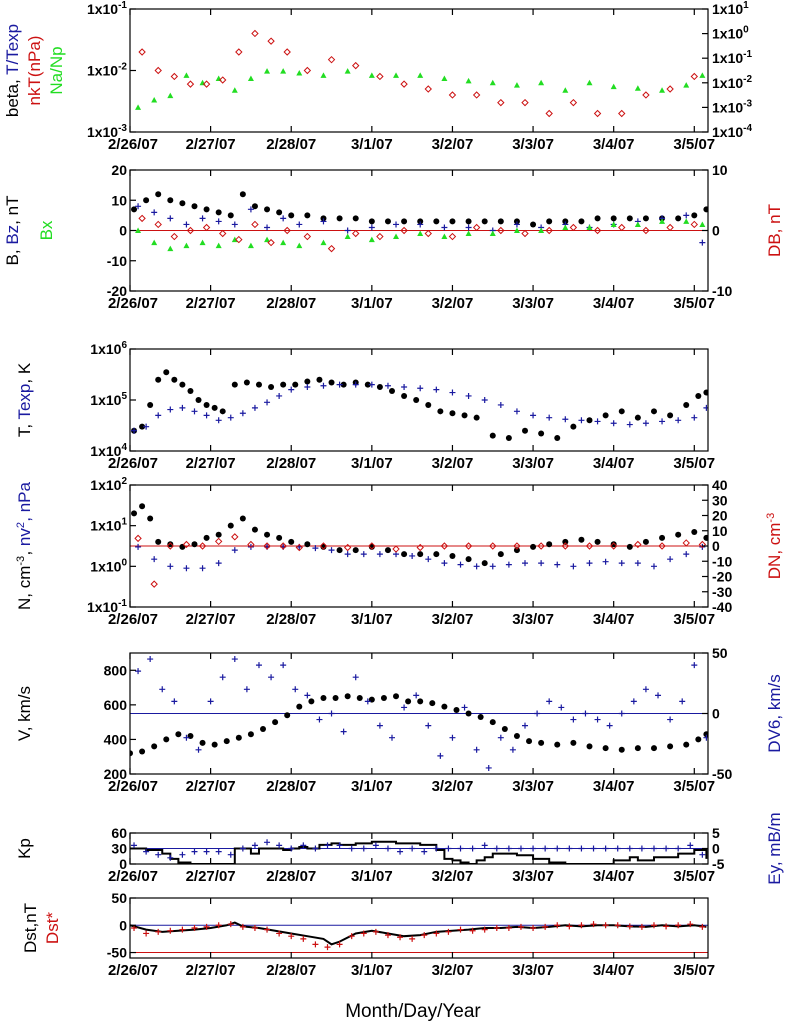 The height and width of the screenshot is (1024, 791). I want to click on x-tick-label: 3/2/07, so click(453, 619).